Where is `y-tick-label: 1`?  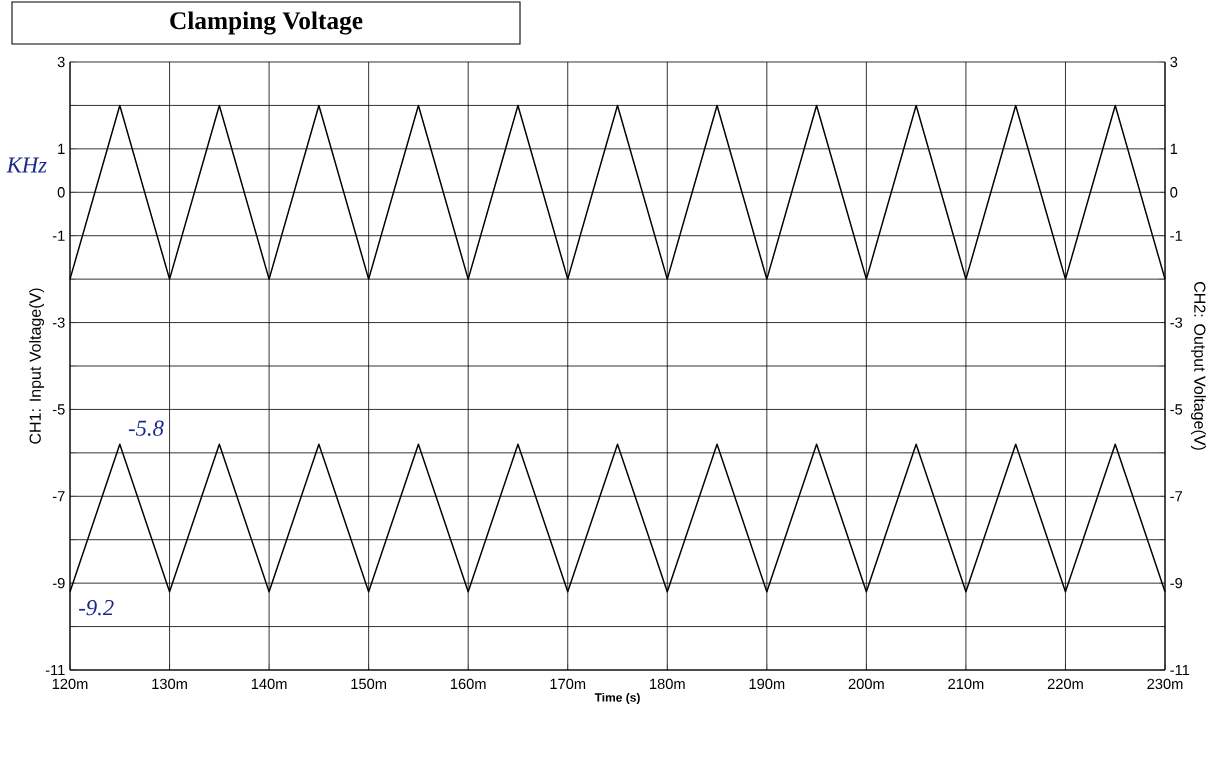
y-tick-label: 1 is located at coordinates (61, 148).